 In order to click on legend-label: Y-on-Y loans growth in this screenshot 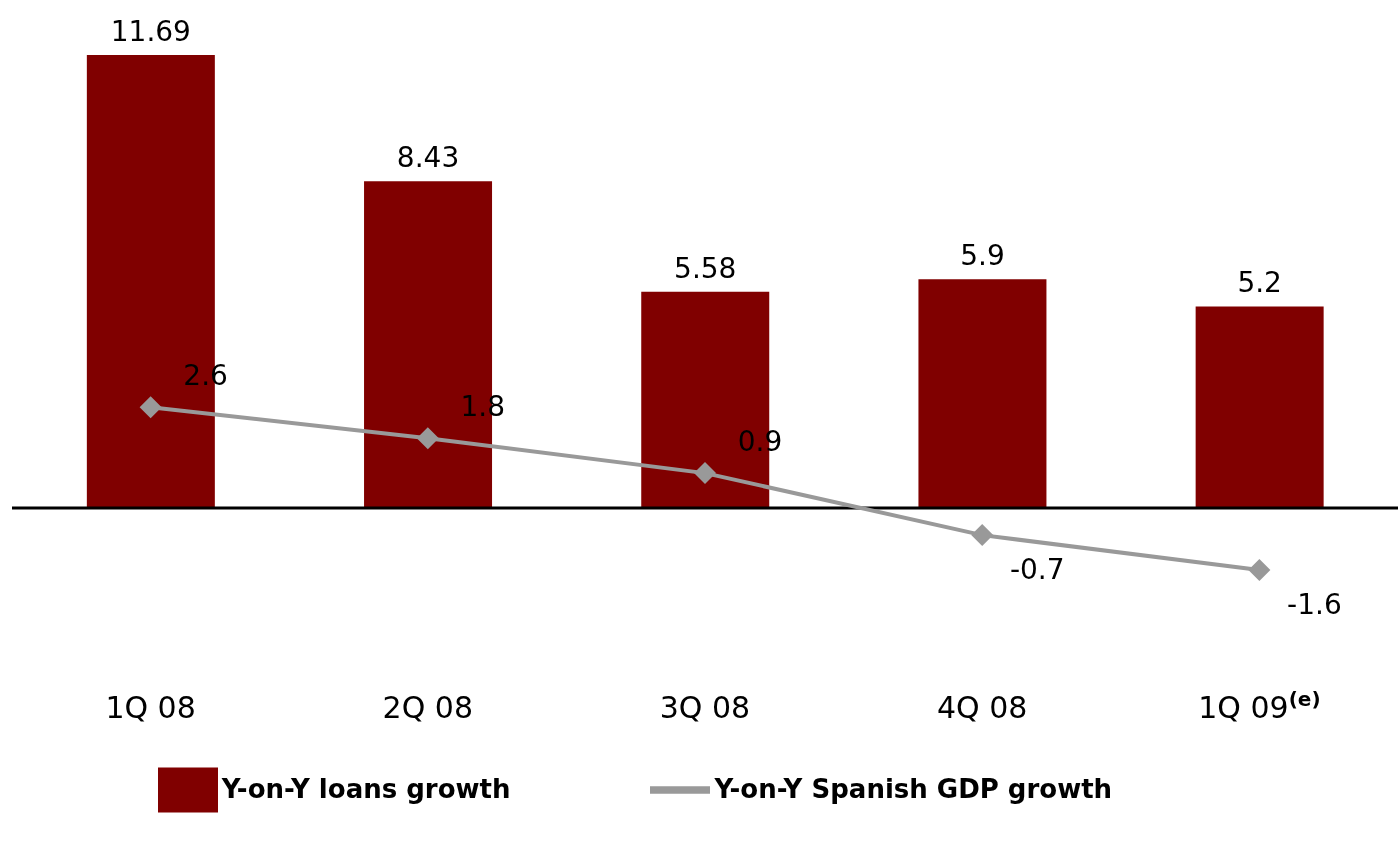, I will do `click(366, 788)`.